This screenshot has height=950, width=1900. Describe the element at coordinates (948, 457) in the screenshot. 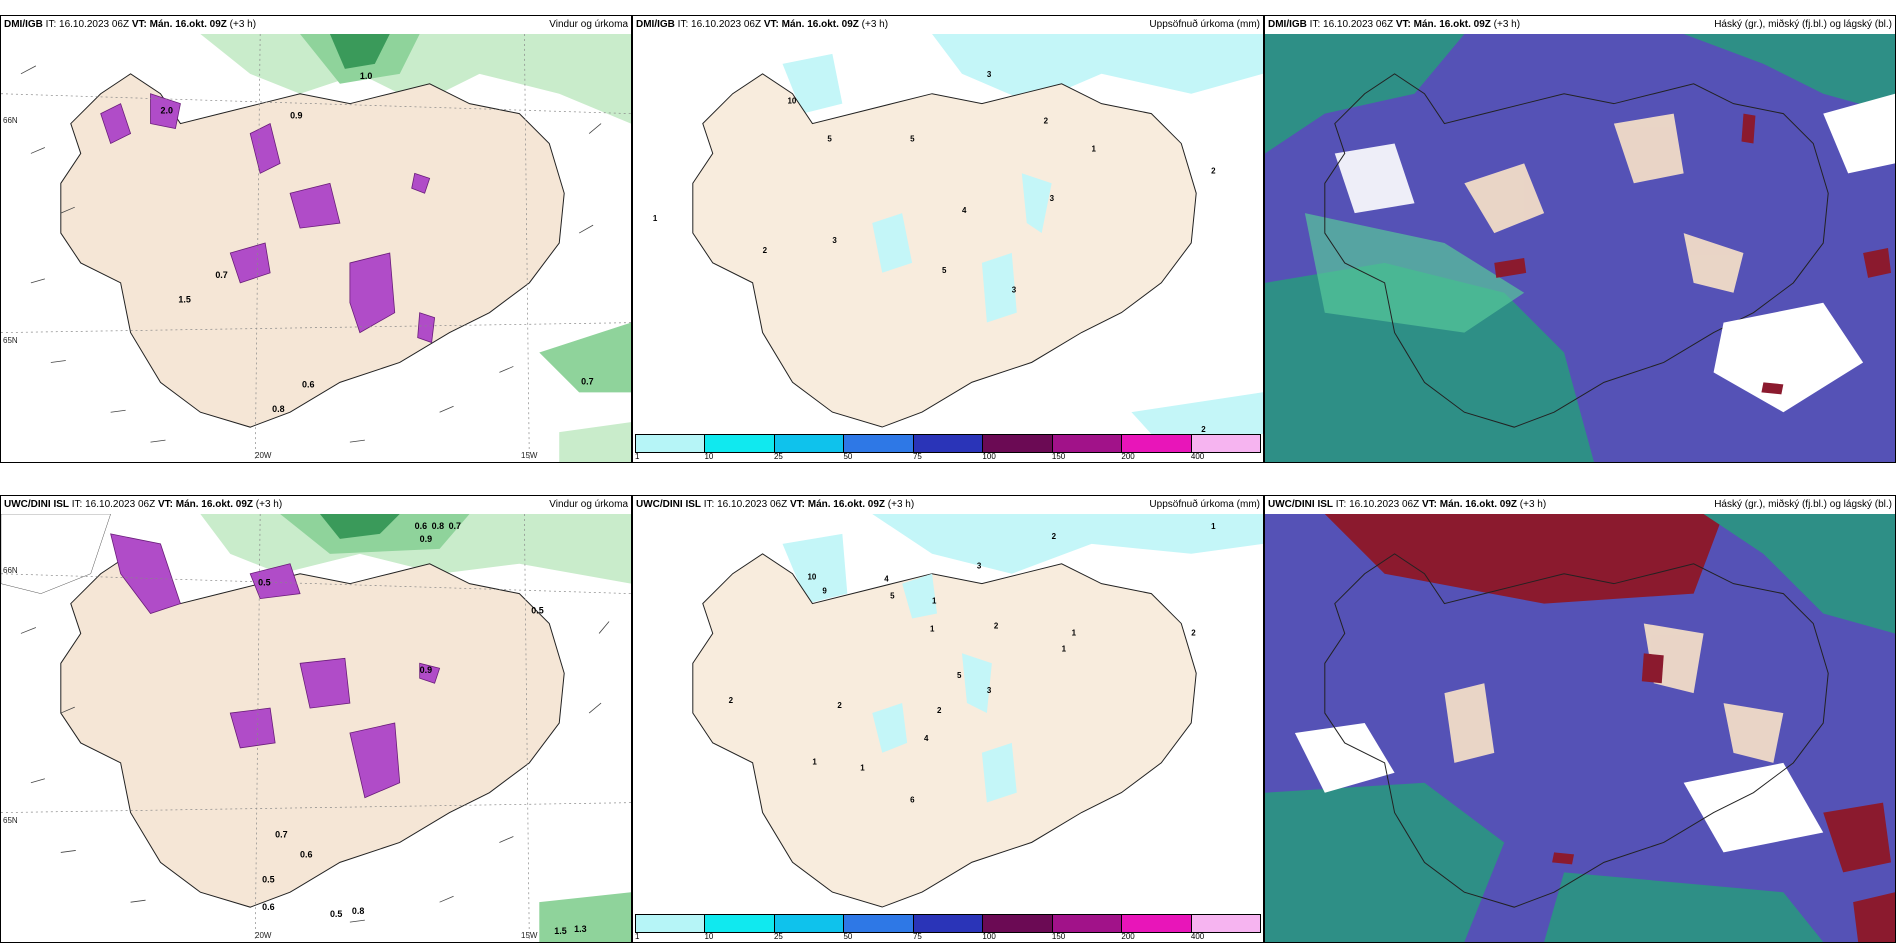

I see `scale-ticks: 1 10 25 50 75 100 150 200 400` at that location.